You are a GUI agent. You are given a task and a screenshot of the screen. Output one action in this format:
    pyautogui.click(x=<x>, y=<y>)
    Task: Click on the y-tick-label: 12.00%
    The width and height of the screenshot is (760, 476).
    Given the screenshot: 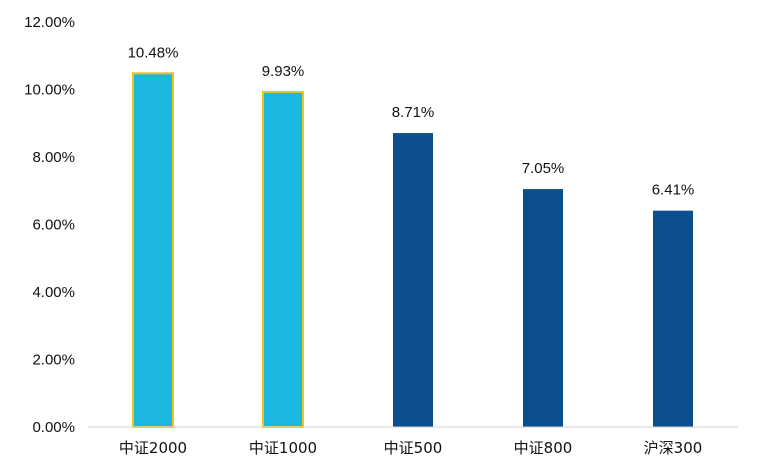 What is the action you would take?
    pyautogui.click(x=49, y=22)
    